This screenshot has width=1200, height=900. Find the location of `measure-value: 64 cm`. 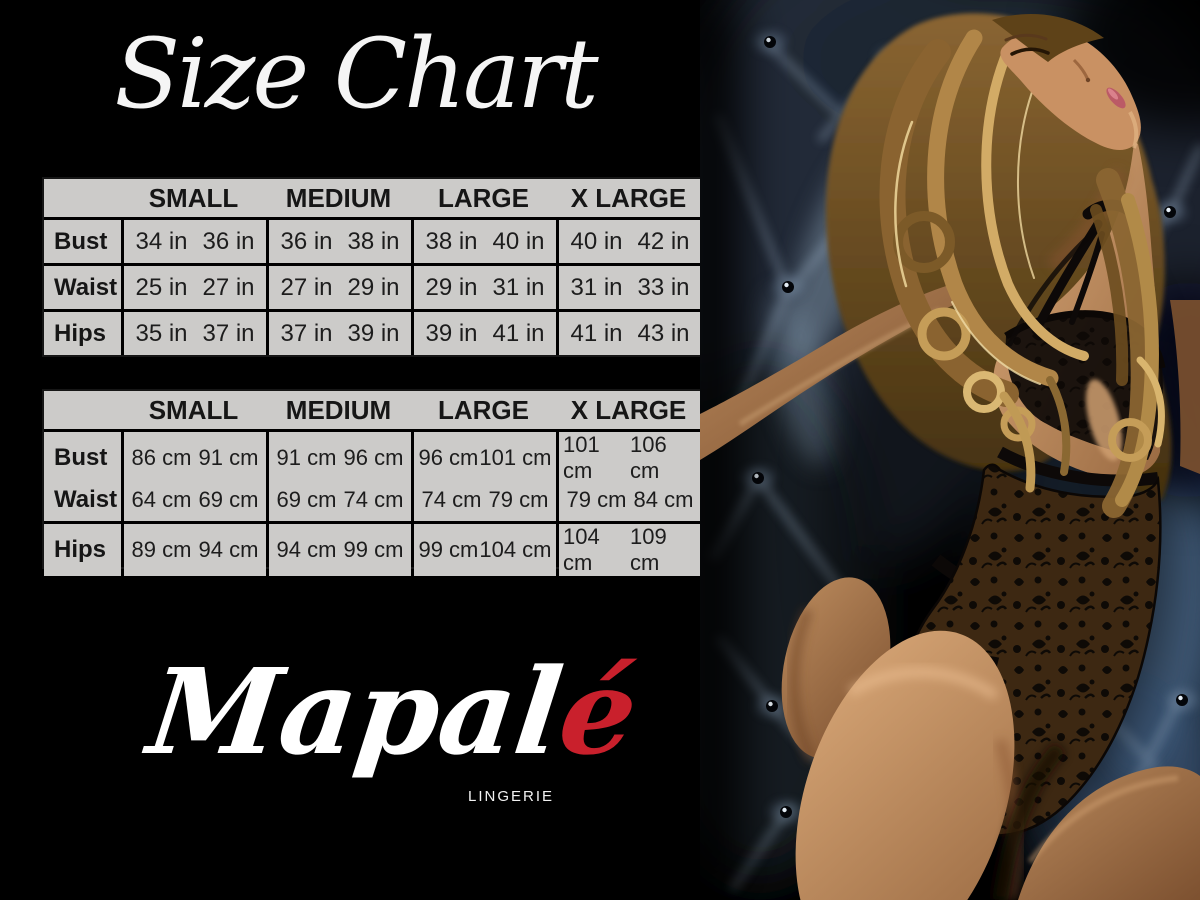

measure-value: 64 cm is located at coordinates (161, 499).